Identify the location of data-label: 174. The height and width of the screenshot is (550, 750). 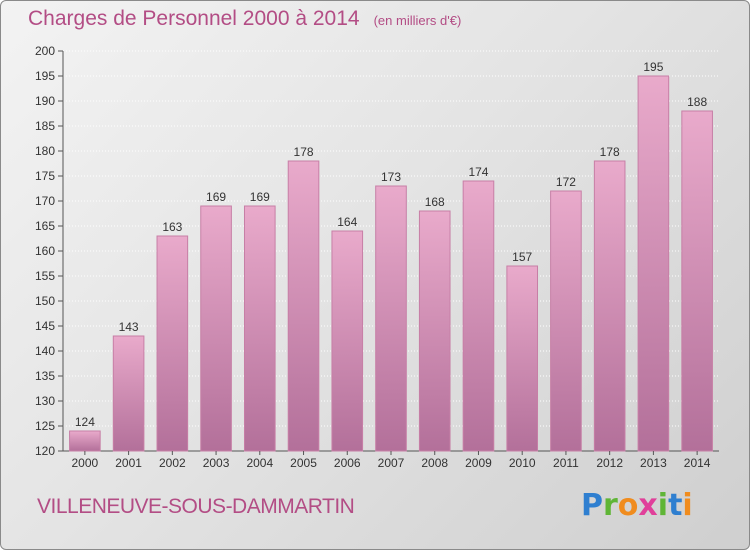
(478, 172).